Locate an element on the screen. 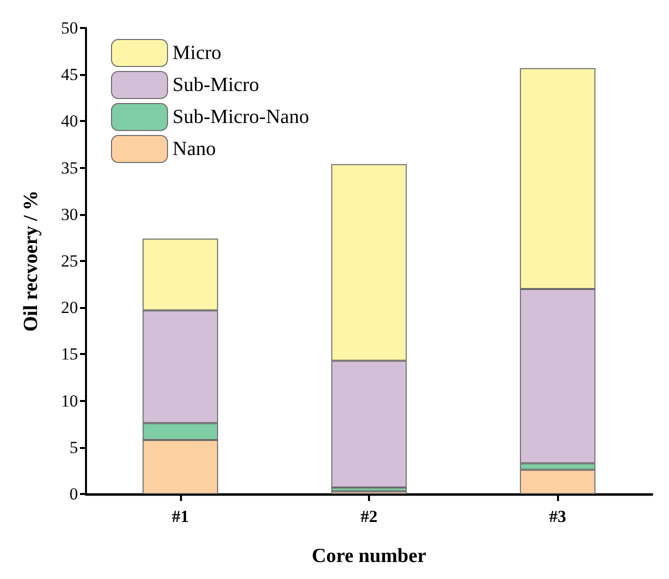 The image size is (669, 579). y-tick-label: 35 is located at coordinates (69, 168).